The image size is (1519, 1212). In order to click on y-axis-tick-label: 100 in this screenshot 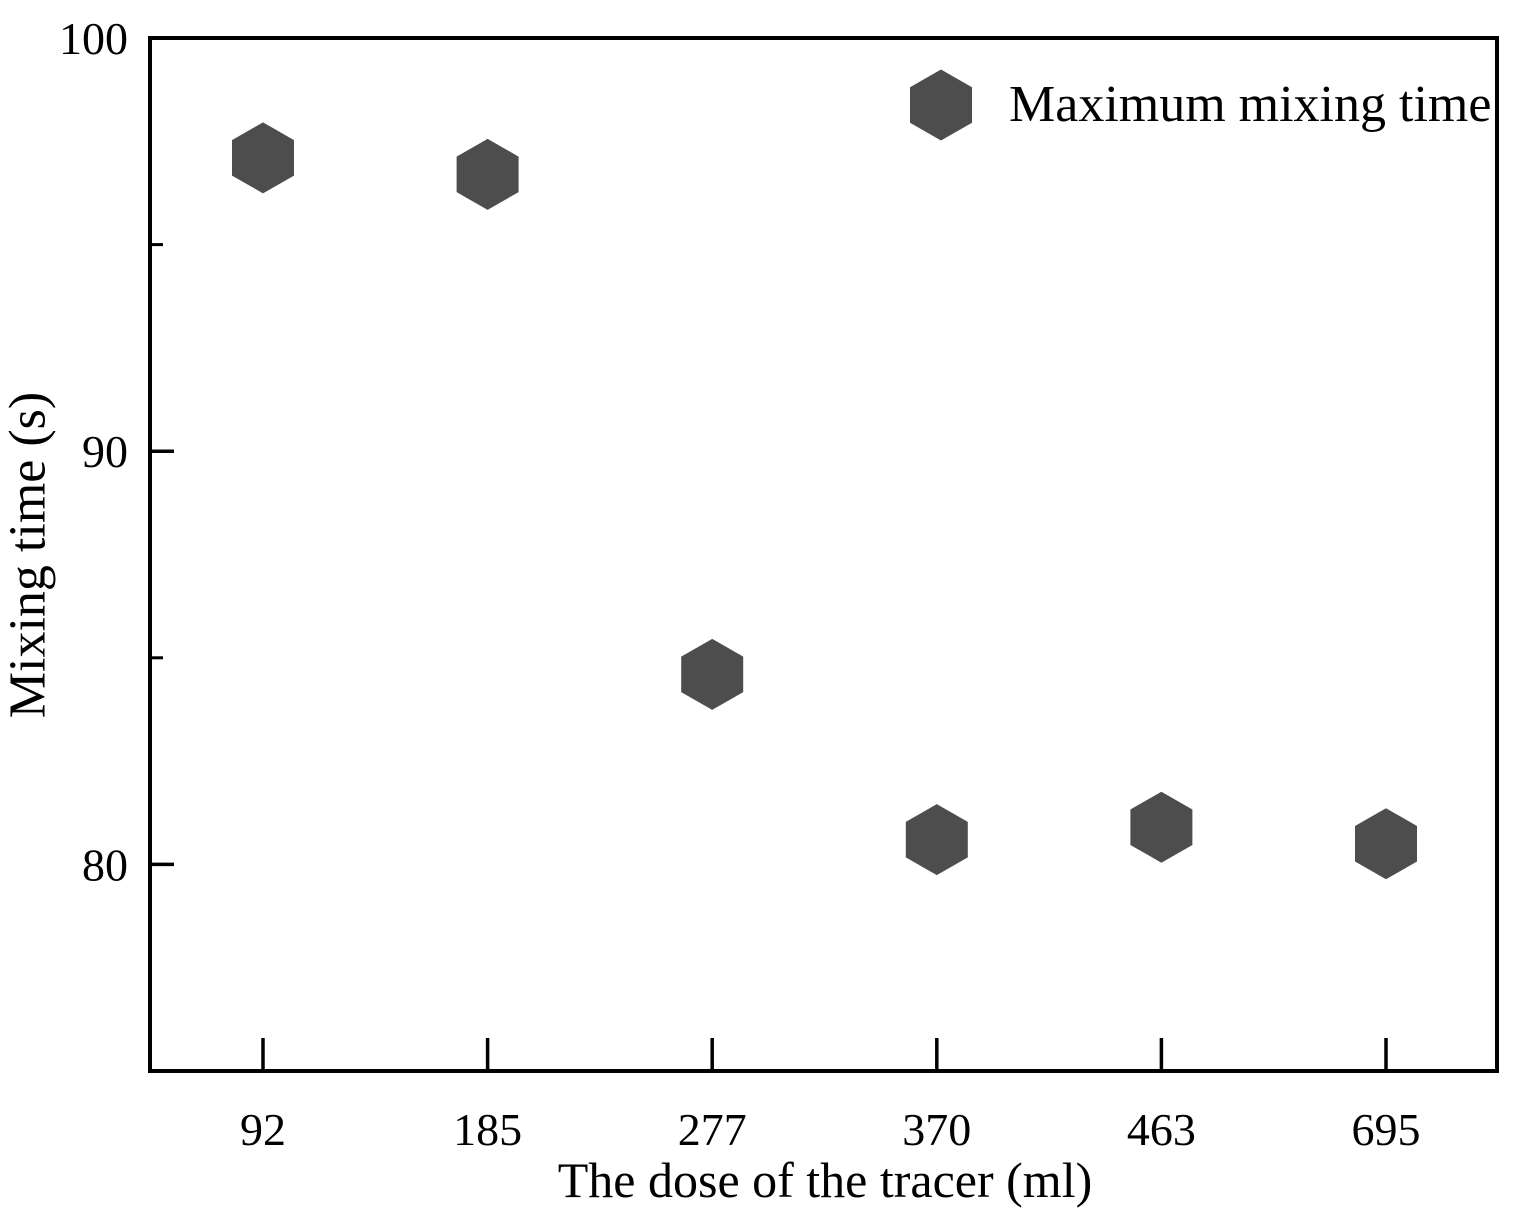, I will do `click(93, 38)`.